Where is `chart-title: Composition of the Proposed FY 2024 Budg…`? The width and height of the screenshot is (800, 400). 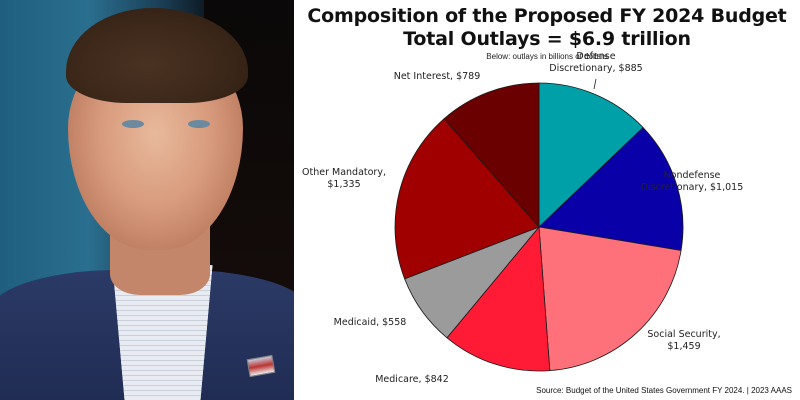
chart-title: Composition of the Proposed FY 2024 Budg… is located at coordinates (547, 16).